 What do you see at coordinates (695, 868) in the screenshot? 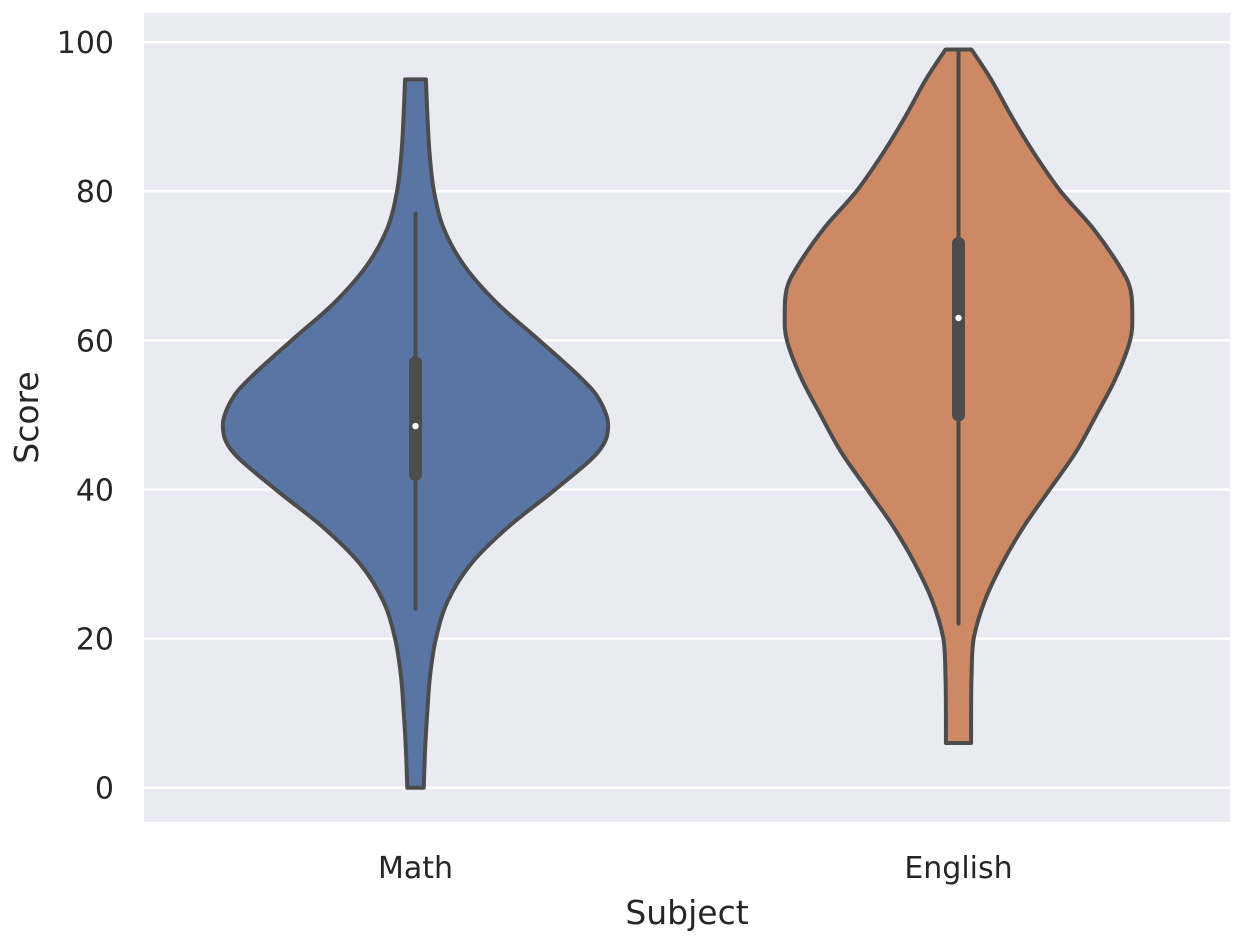
I see `x-tick-labels: Math English` at bounding box center [695, 868].